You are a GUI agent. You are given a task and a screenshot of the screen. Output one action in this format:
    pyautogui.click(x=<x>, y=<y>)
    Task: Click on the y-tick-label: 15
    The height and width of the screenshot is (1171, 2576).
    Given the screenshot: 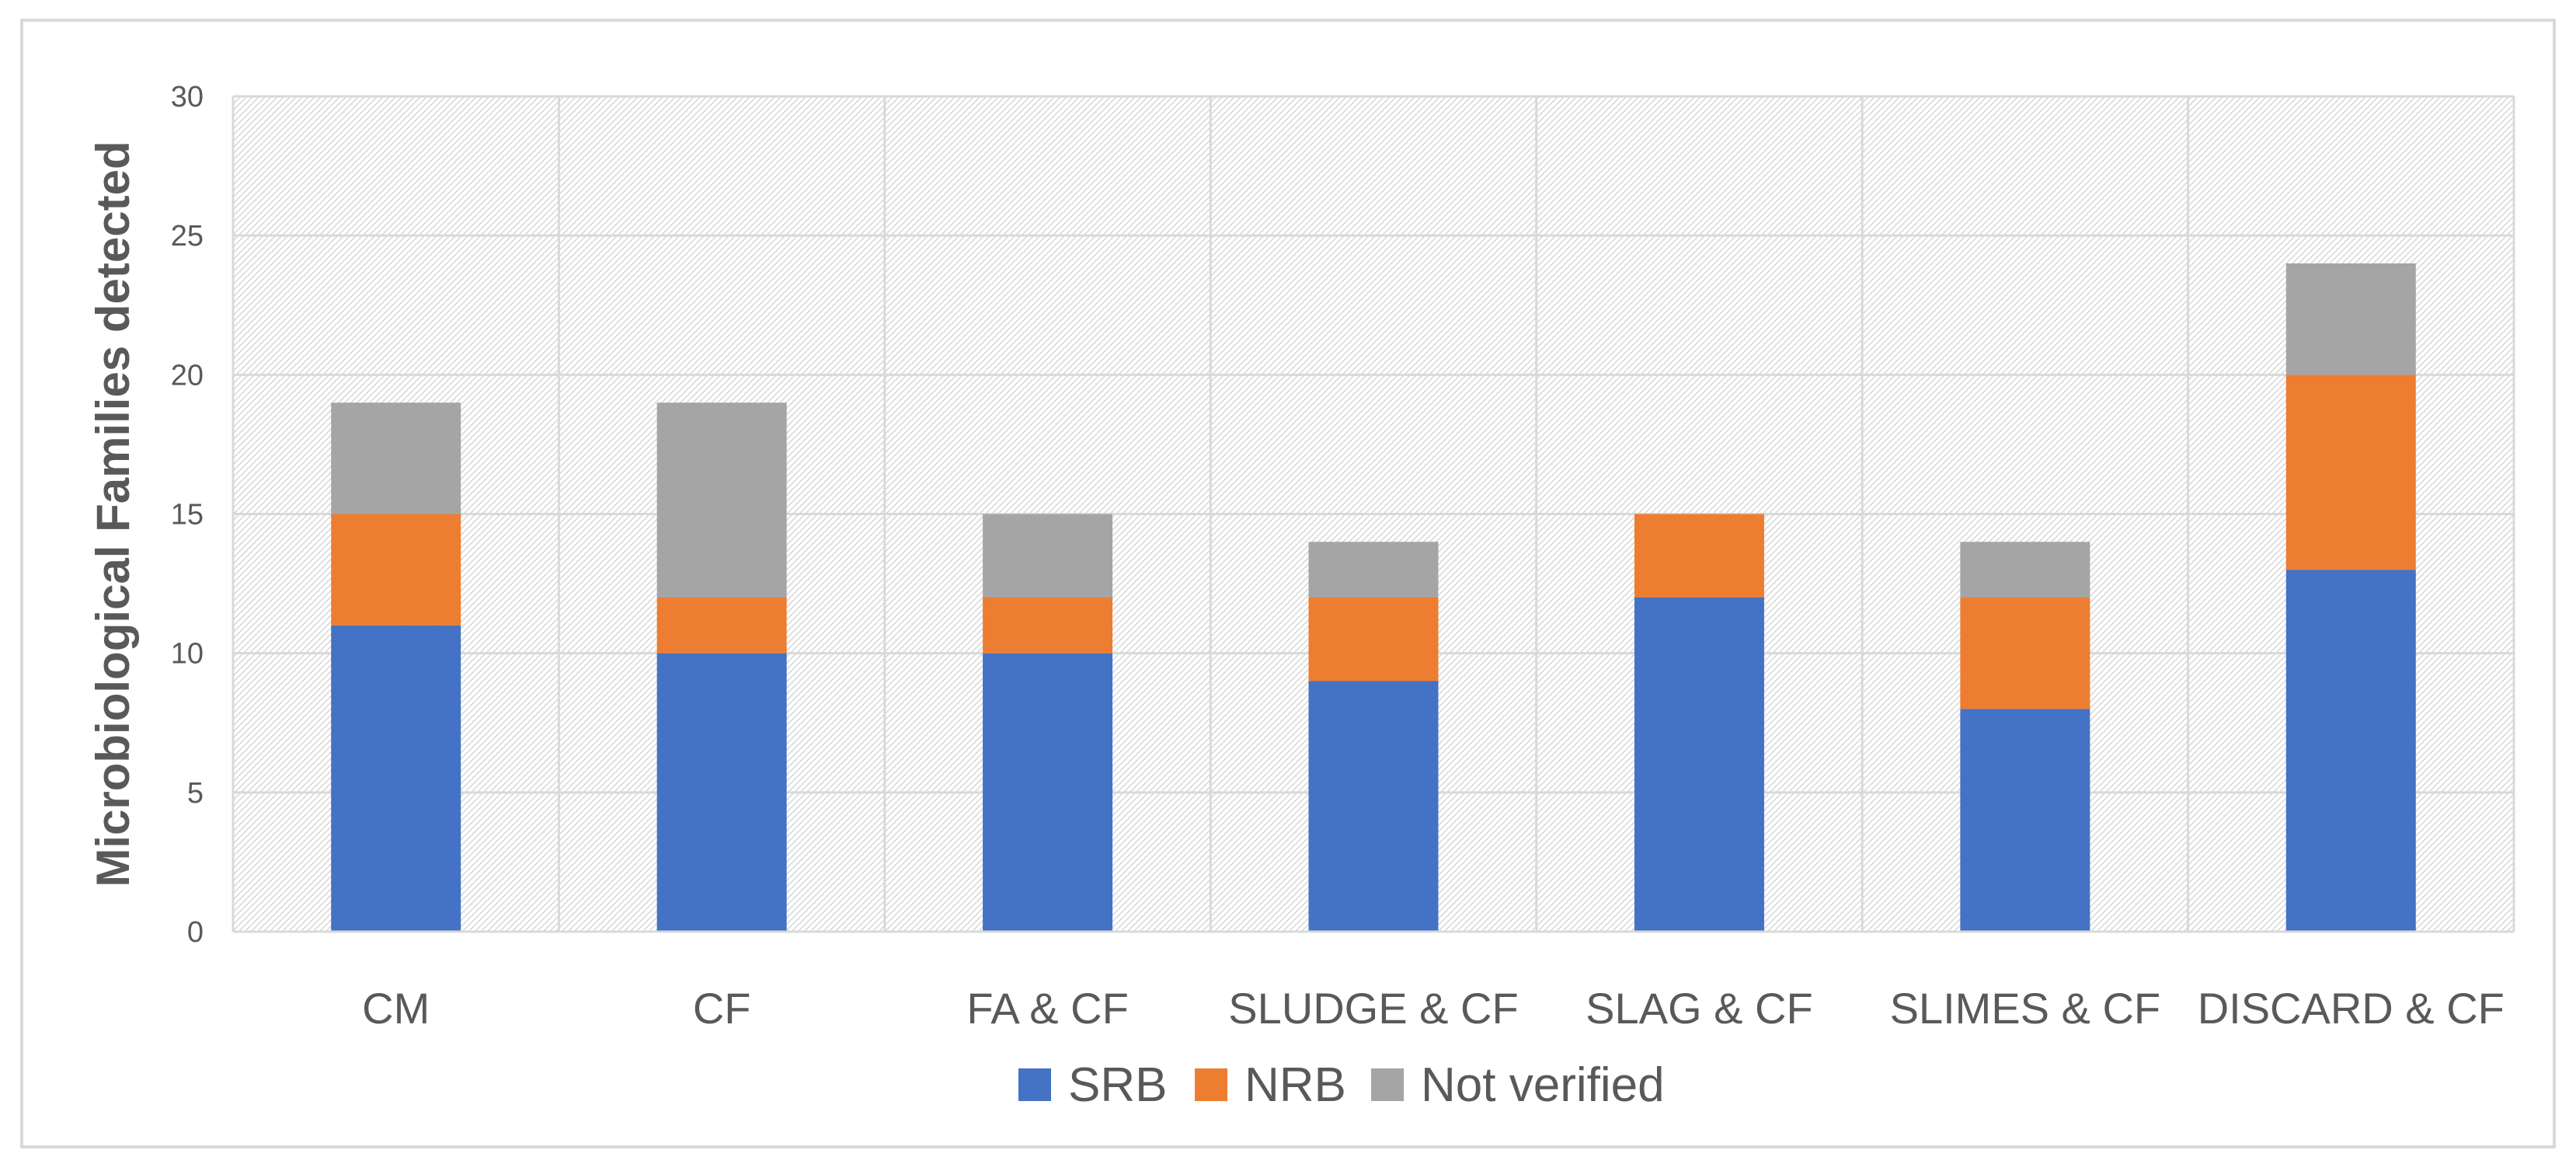 What is the action you would take?
    pyautogui.click(x=188, y=515)
    